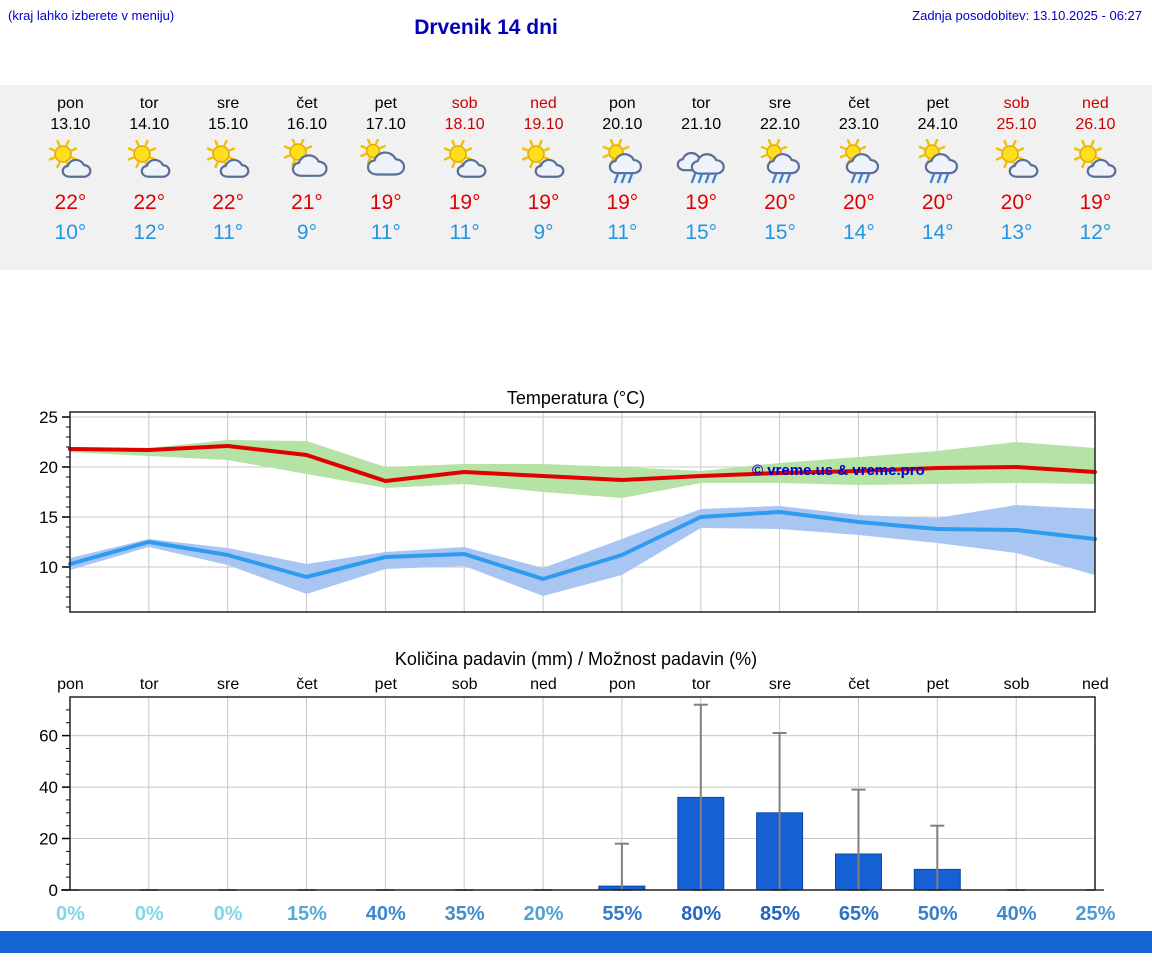  What do you see at coordinates (1016, 684) in the screenshot?
I see `precip-day-label: sob` at bounding box center [1016, 684].